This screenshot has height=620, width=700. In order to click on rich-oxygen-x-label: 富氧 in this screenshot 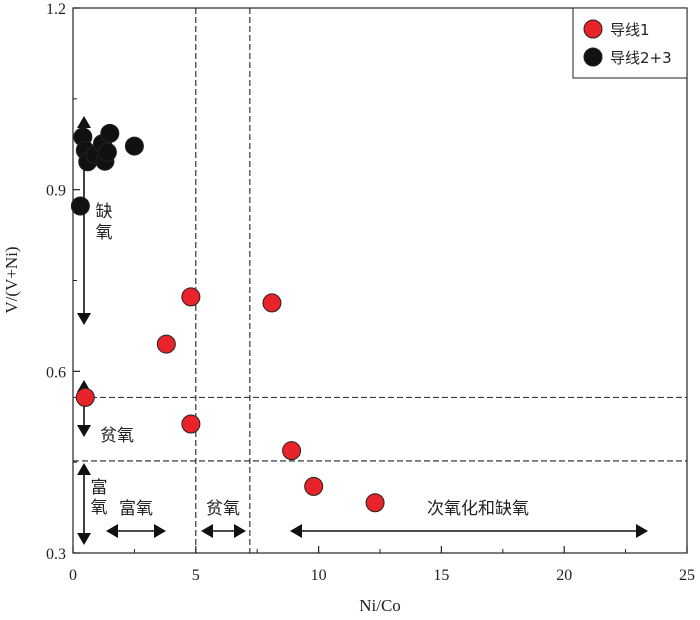, I will do `click(136, 509)`.